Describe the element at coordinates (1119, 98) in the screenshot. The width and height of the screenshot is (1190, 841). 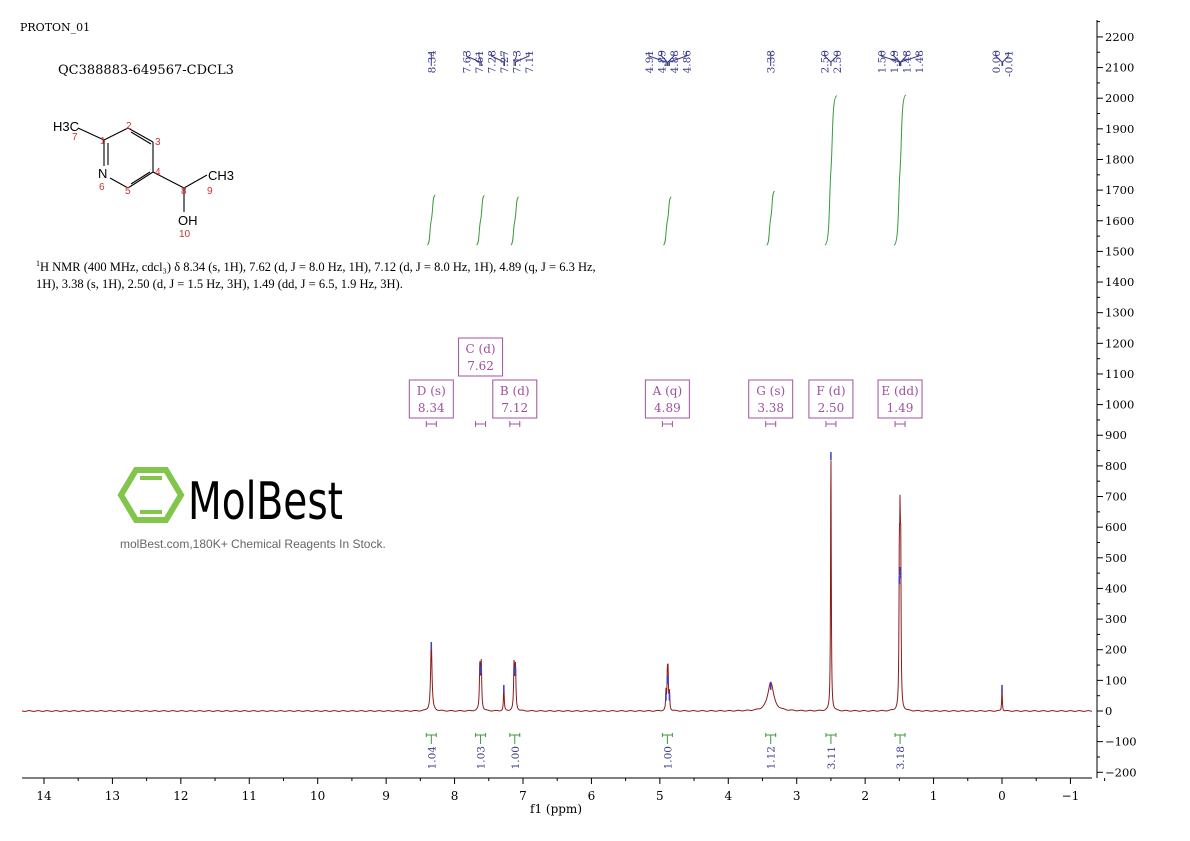
I see `y-tick-label: 2000` at that location.